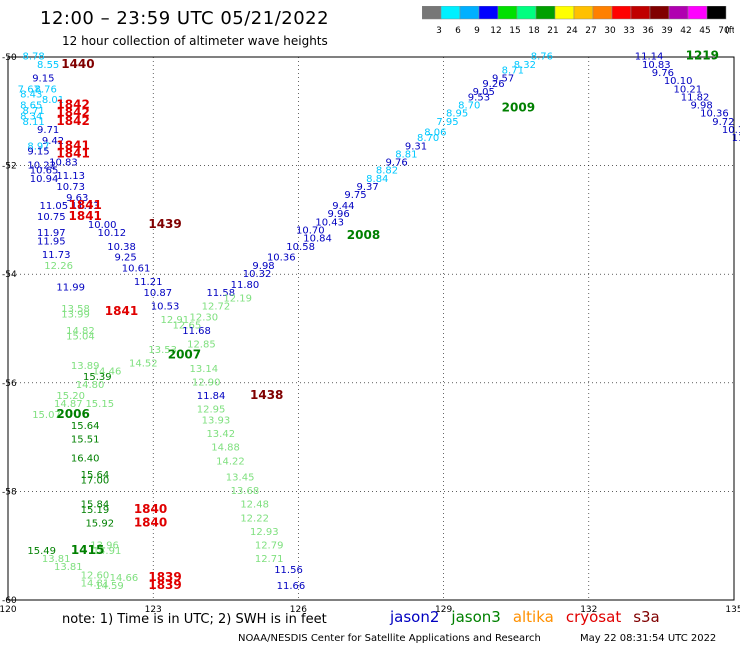 The image size is (740, 650). I want to click on wave-height-value: 13.81, so click(68, 567).